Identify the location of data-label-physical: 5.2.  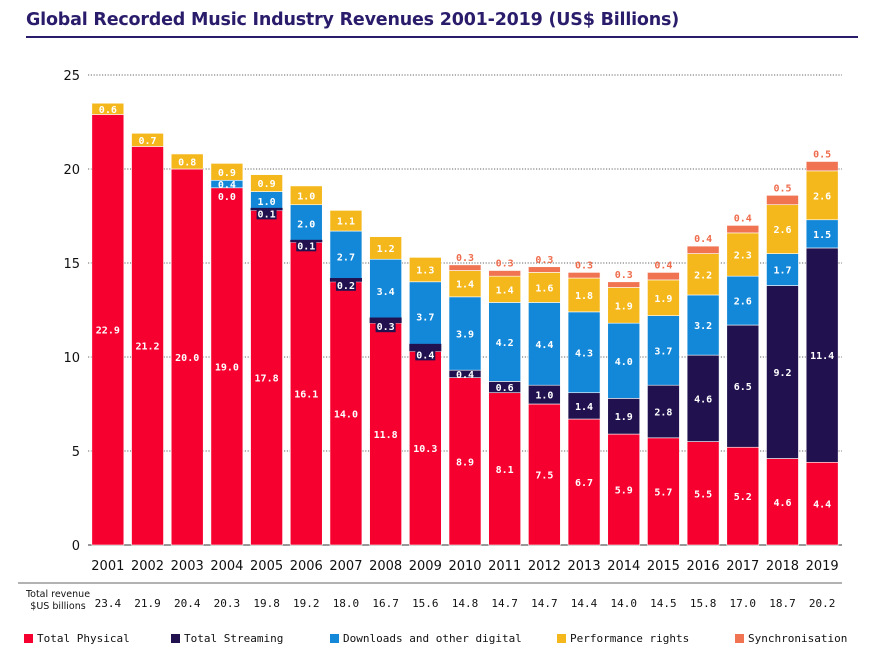
(743, 497).